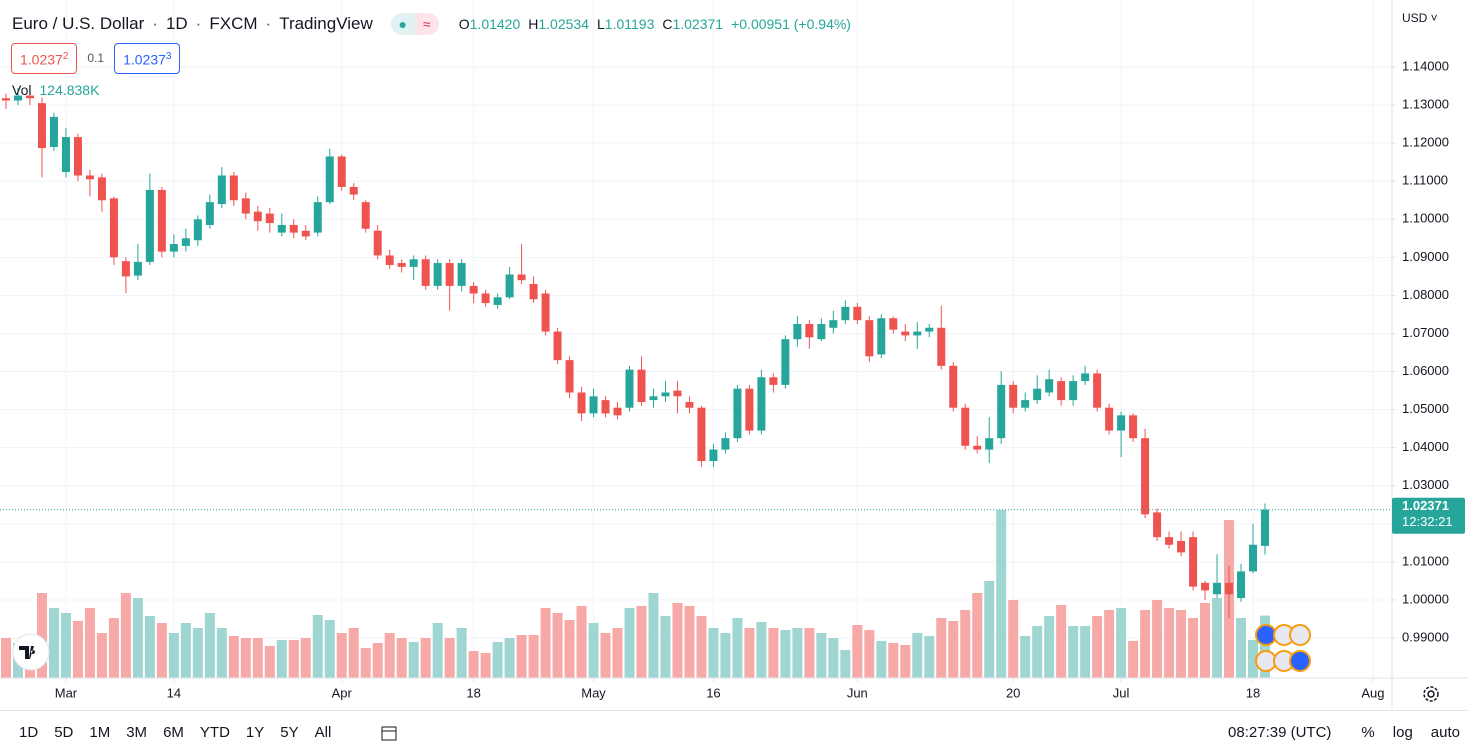 This screenshot has height=754, width=1468. I want to click on scale-option: %, so click(1368, 732).